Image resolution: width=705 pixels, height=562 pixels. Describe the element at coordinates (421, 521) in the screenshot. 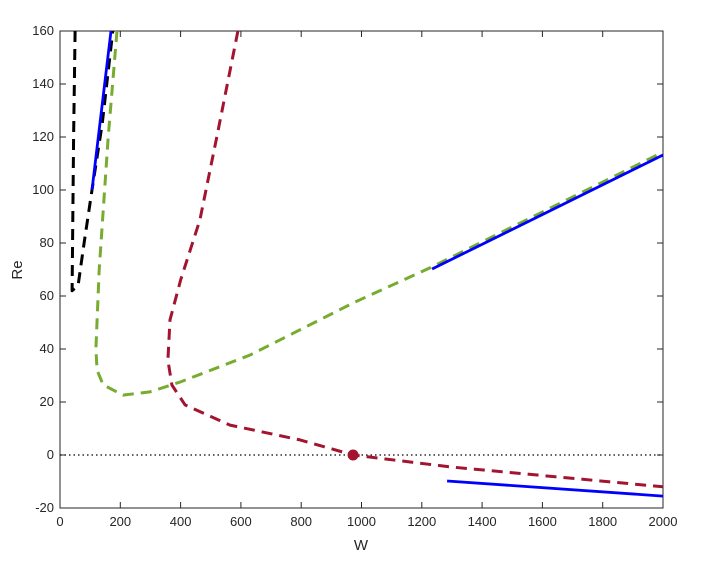

I see `x-tick-label: 1200` at that location.